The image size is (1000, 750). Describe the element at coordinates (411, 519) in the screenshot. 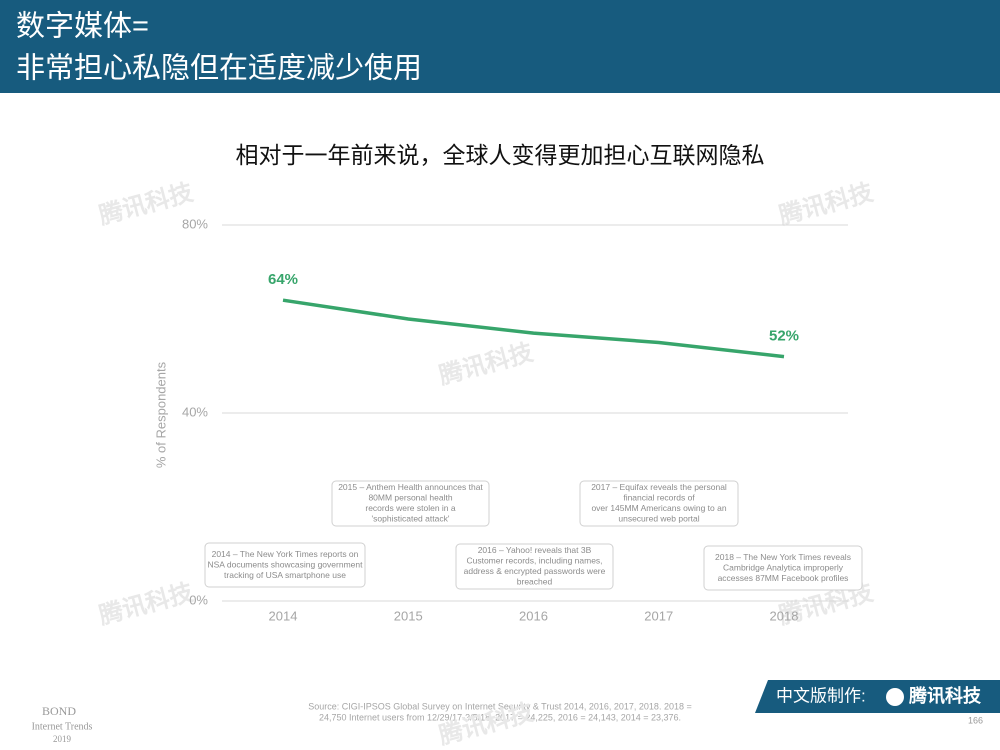

I see `annotation-text: 'sophisticated attack'` at that location.